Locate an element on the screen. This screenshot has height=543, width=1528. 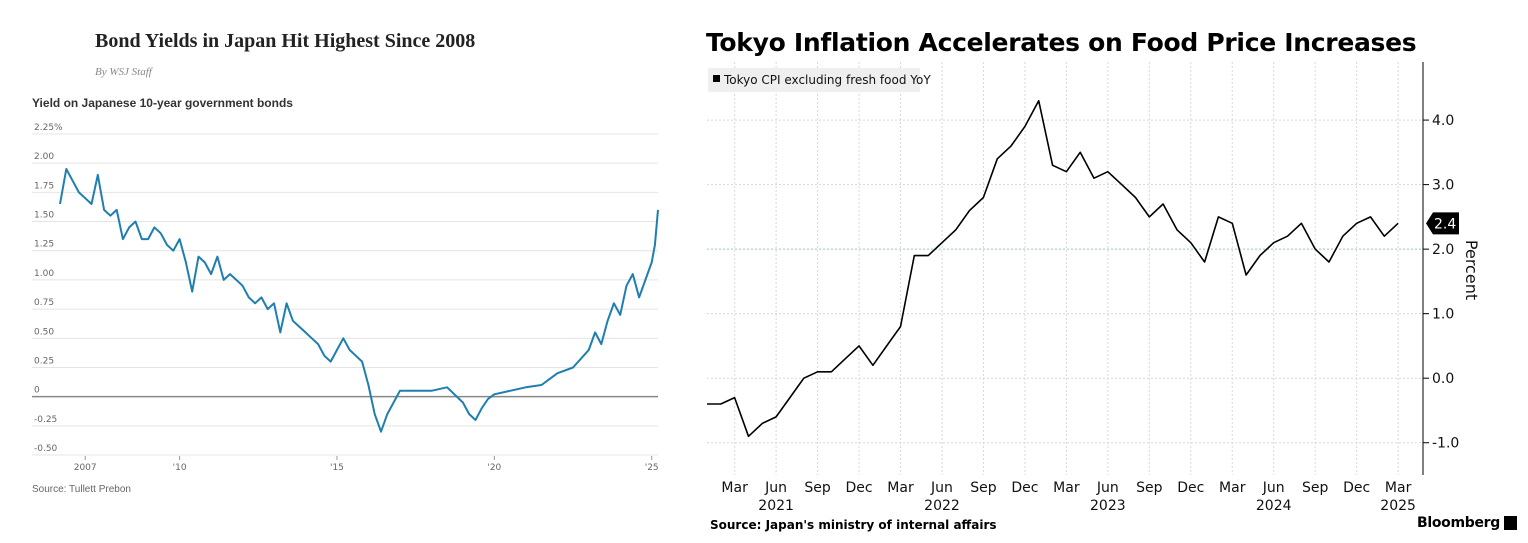
y-tick-label: 2.00 is located at coordinates (44, 157).